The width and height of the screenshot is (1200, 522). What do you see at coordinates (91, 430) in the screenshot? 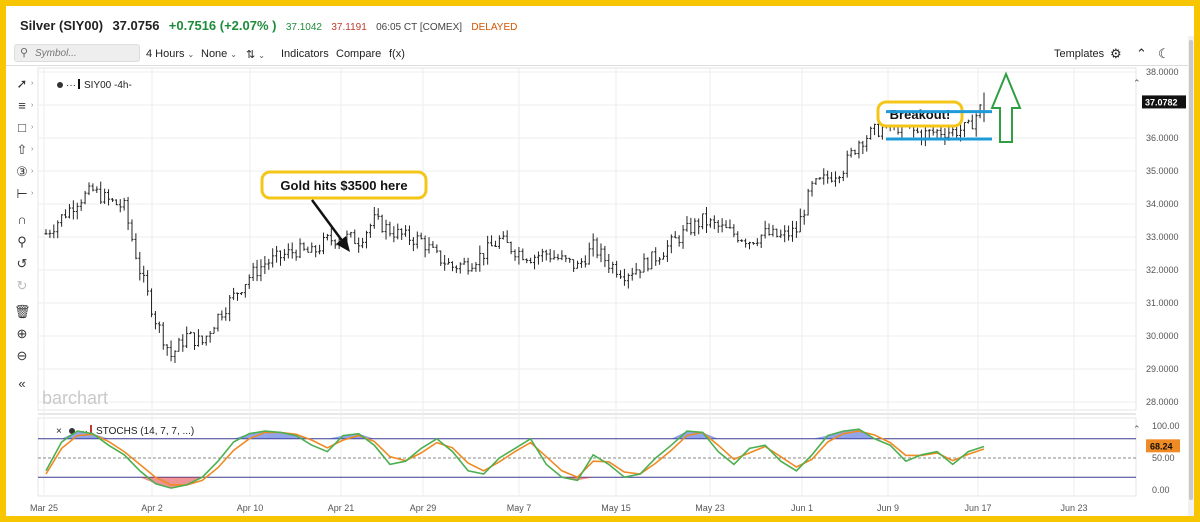
I see `stoch-legend-swatch` at bounding box center [91, 430].